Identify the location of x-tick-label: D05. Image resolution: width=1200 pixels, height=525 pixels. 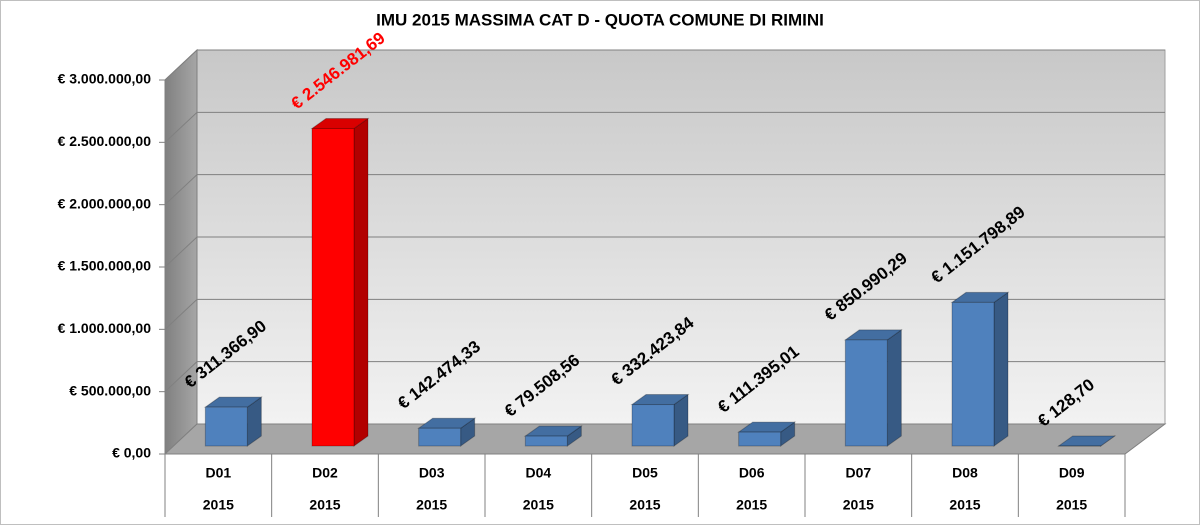
(645, 473).